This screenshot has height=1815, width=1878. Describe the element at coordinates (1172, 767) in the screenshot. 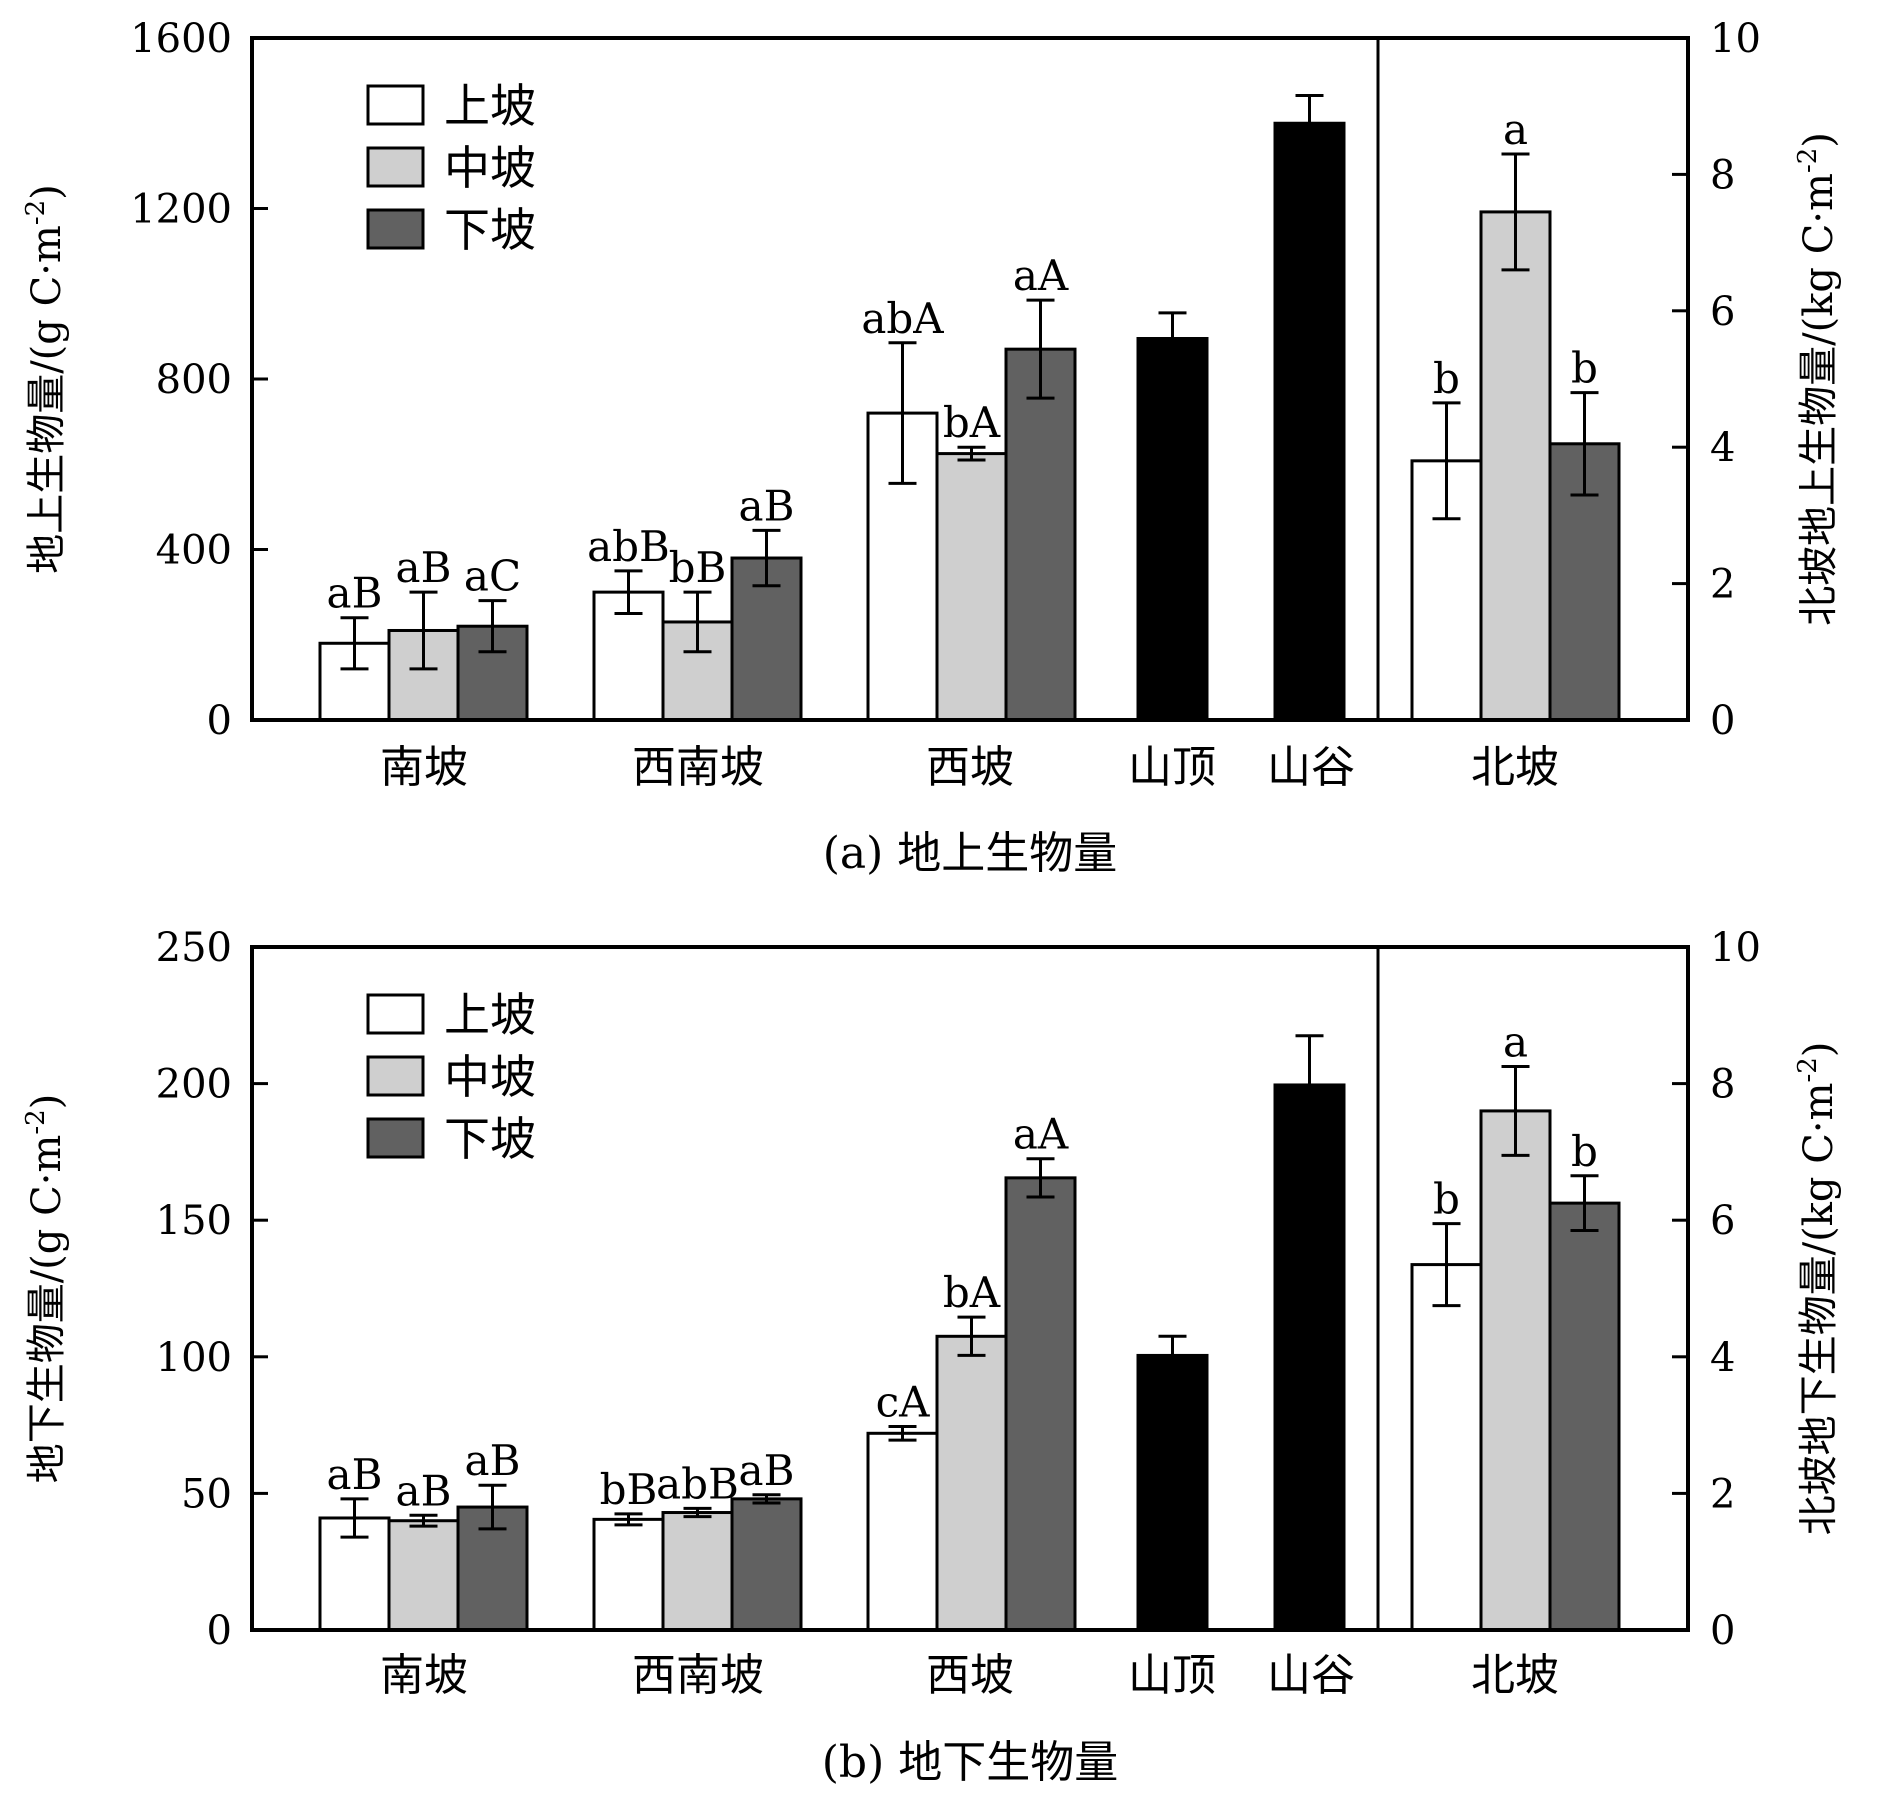

I see `category-label: 山顶` at that location.